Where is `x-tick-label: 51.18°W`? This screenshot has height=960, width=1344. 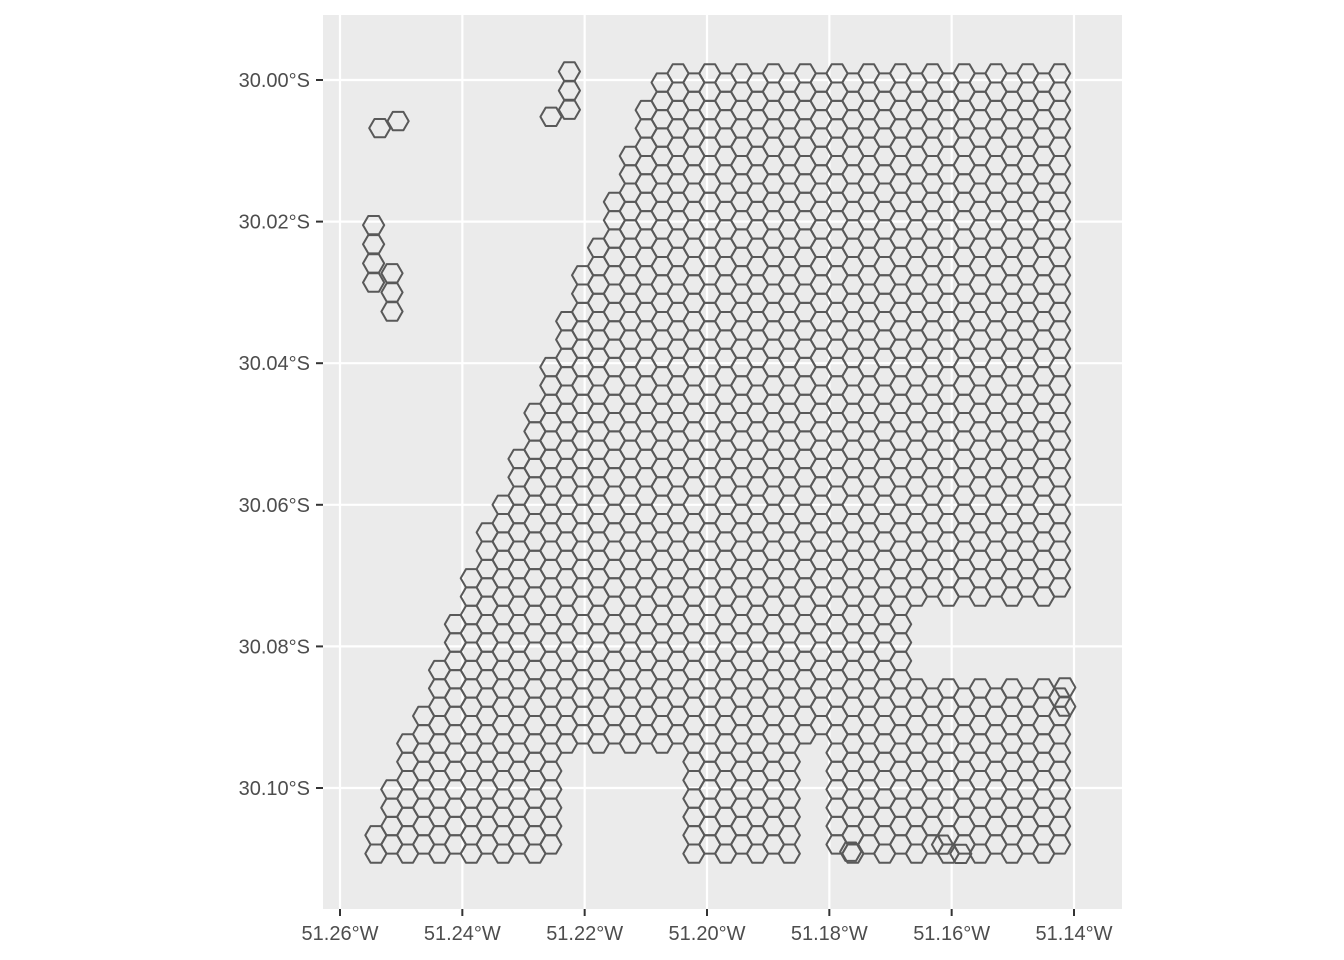
x-tick-label: 51.18°W is located at coordinates (829, 934).